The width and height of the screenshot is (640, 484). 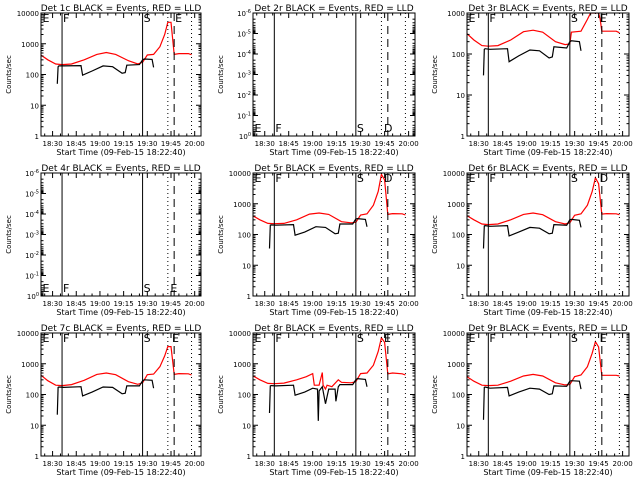 I want to click on panel-title: Det 5r BLACK = Events, RED = LLD, so click(x=333, y=169).